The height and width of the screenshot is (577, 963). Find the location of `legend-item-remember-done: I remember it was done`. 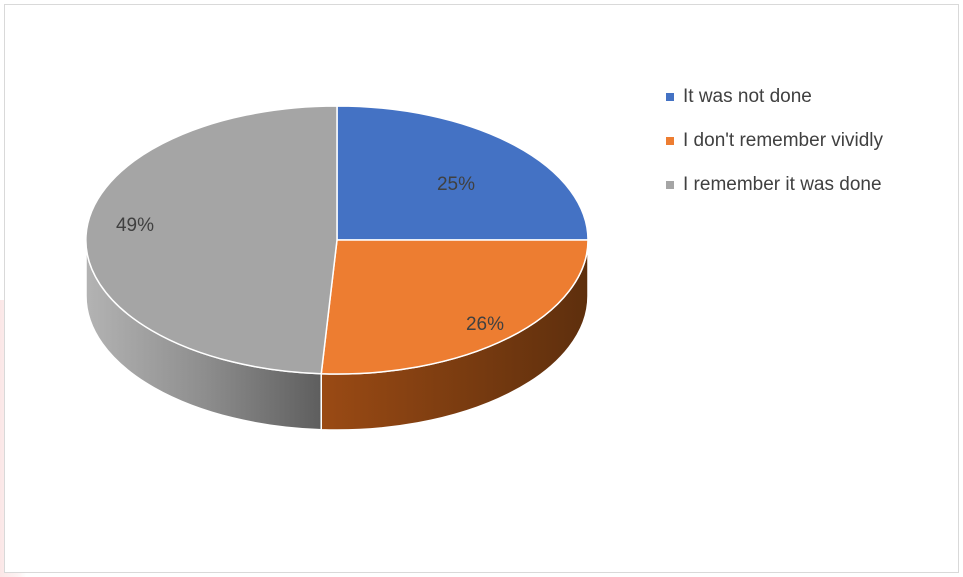

legend-item-remember-done: I remember it was done is located at coordinates (774, 185).